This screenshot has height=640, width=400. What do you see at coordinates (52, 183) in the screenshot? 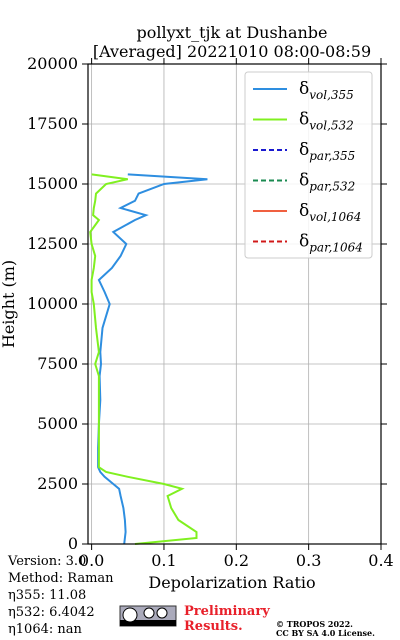
I see `y-tick-label: 15000` at bounding box center [52, 183].